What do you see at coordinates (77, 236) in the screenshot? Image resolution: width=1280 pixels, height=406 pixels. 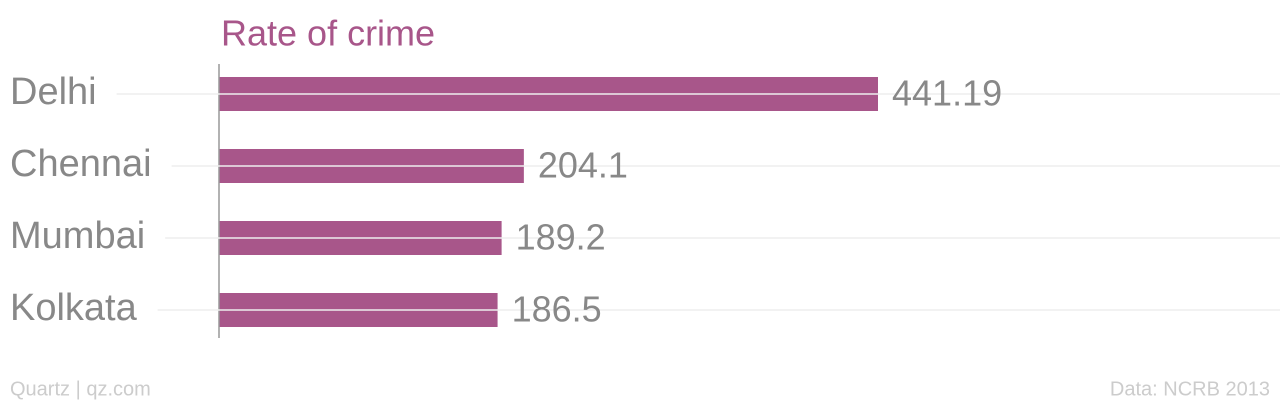 I see `category-label: Mumbai` at bounding box center [77, 236].